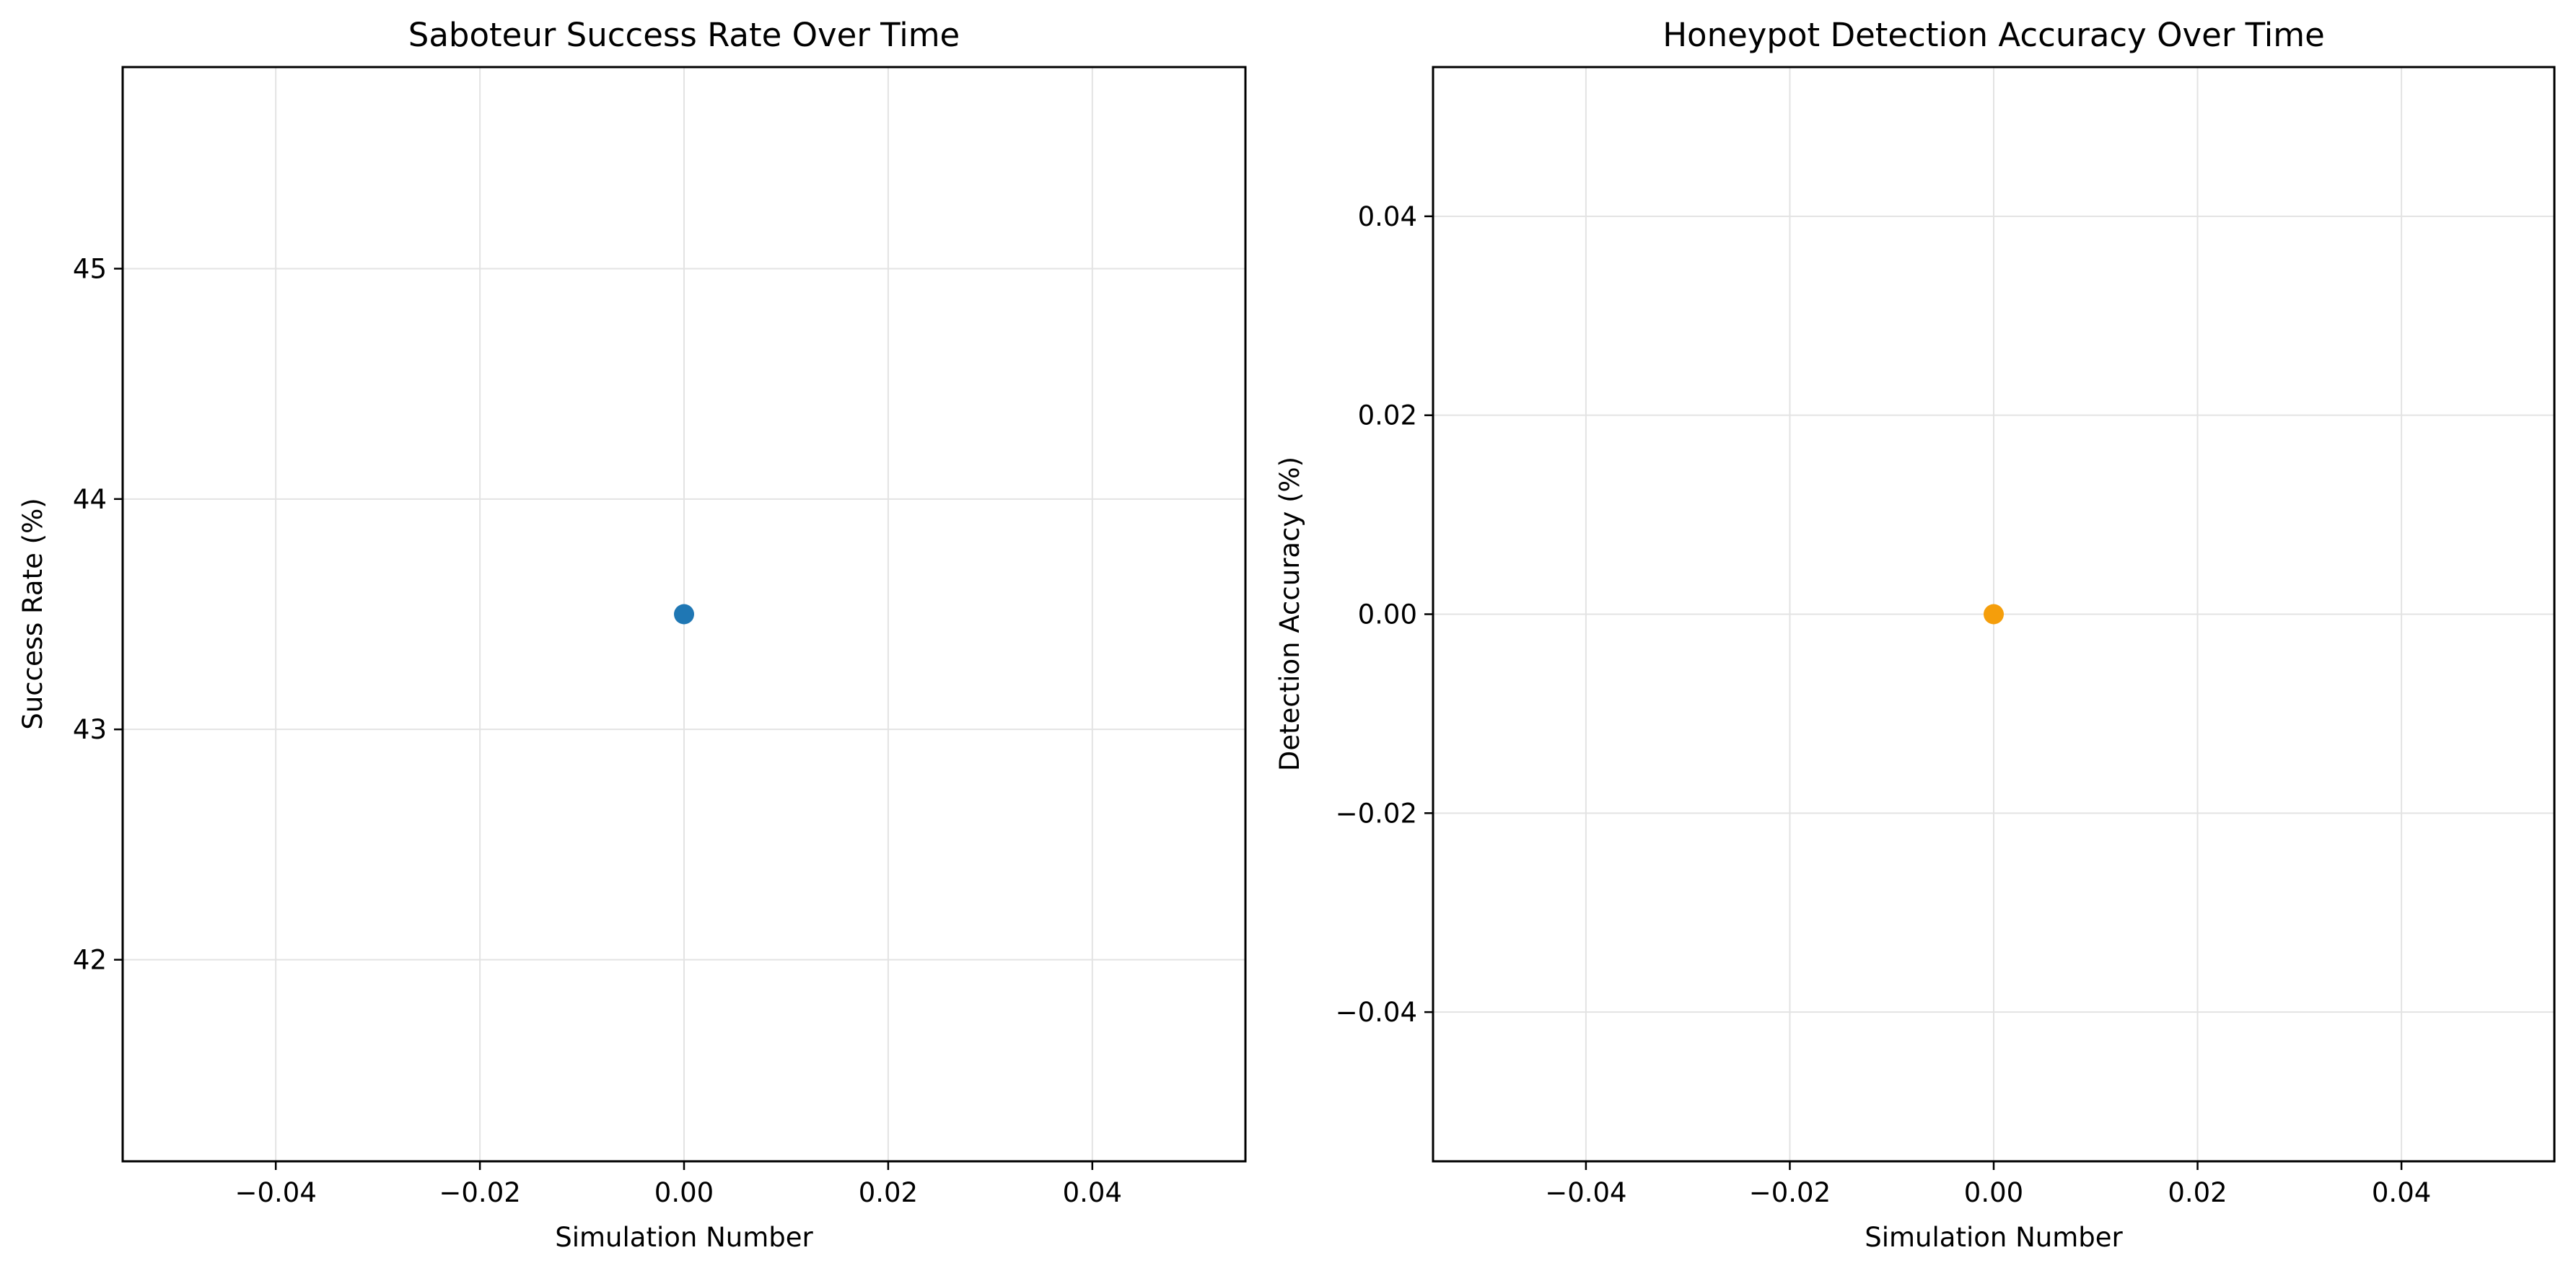 This screenshot has height=1276, width=2576. I want to click on y-tick-label: 0.02, so click(1387, 416).